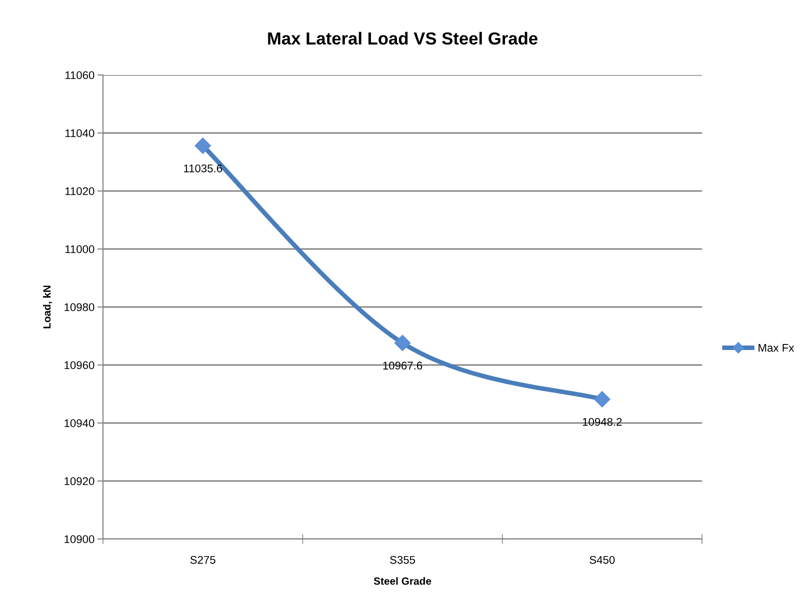  I want to click on y-tick-label: 10920, so click(79, 481).